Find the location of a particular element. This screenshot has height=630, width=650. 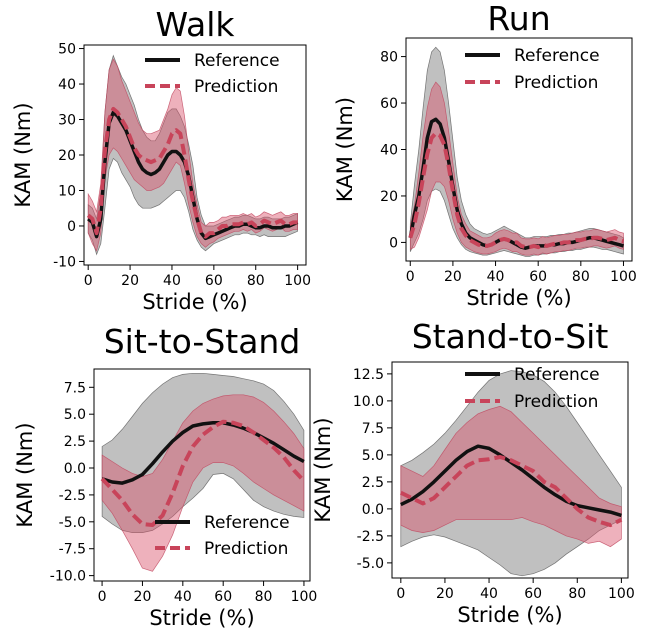

y-tick-label: 30 is located at coordinates (67, 121).